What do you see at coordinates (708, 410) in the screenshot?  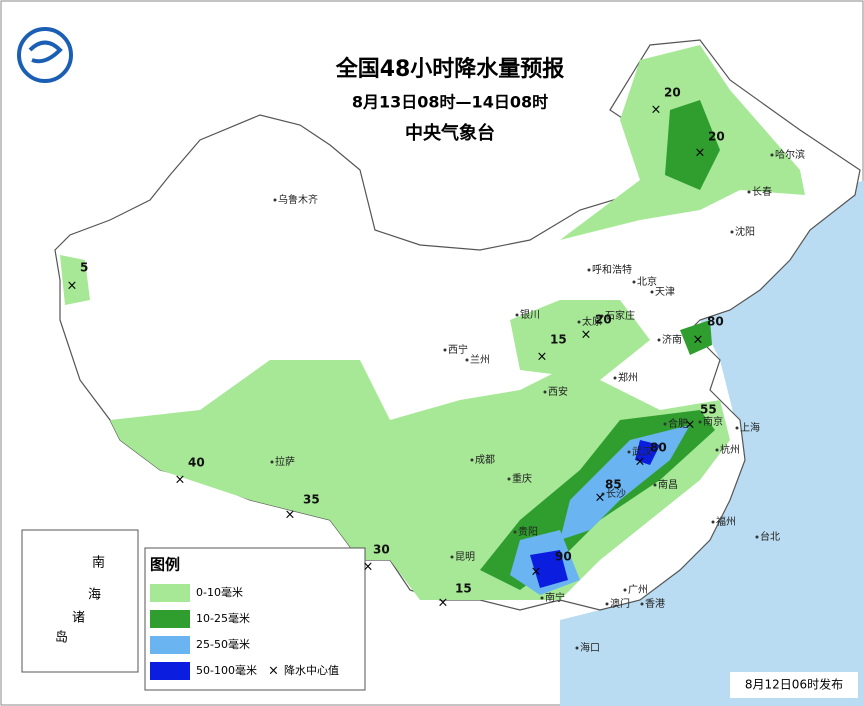 I see `center-value: 55` at bounding box center [708, 410].